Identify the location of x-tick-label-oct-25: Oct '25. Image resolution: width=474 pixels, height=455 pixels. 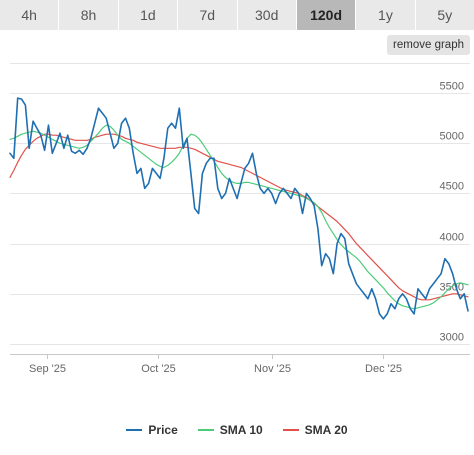
(158, 369).